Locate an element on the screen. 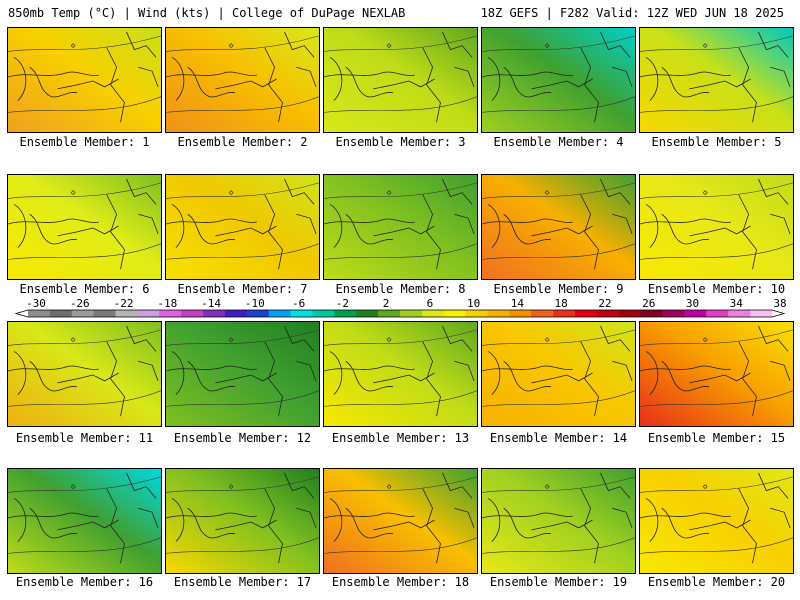 This screenshot has width=800, height=600. colorbar-tick-label: -18 is located at coordinates (167, 303).